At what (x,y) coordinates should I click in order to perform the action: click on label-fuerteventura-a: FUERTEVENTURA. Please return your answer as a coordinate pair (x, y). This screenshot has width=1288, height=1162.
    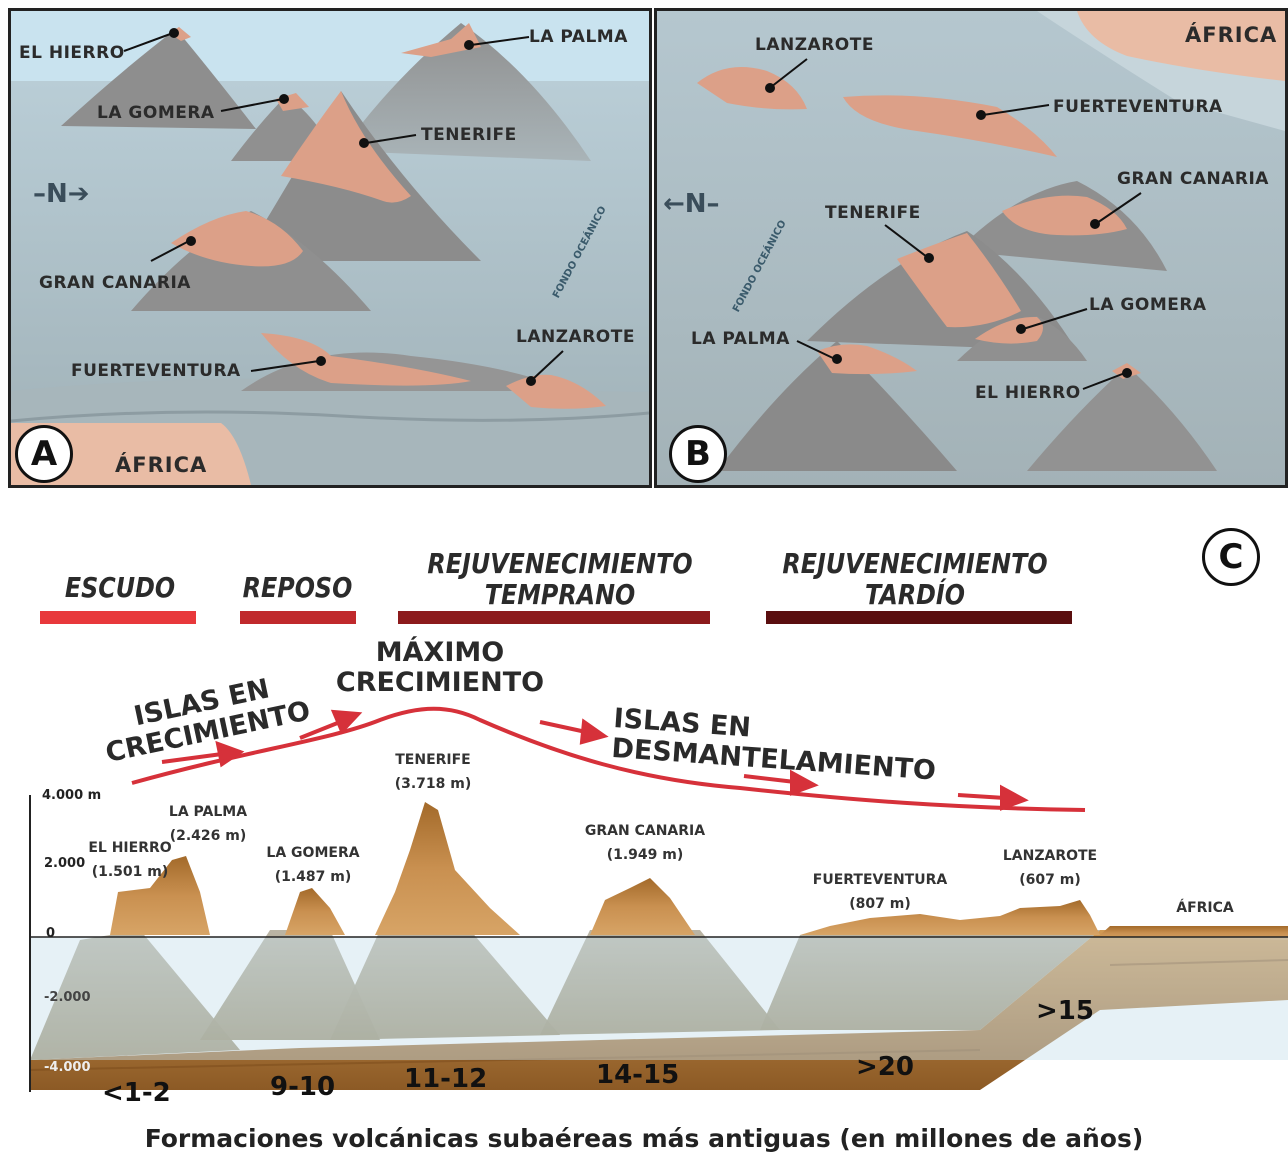
    Looking at the image, I should click on (156, 371).